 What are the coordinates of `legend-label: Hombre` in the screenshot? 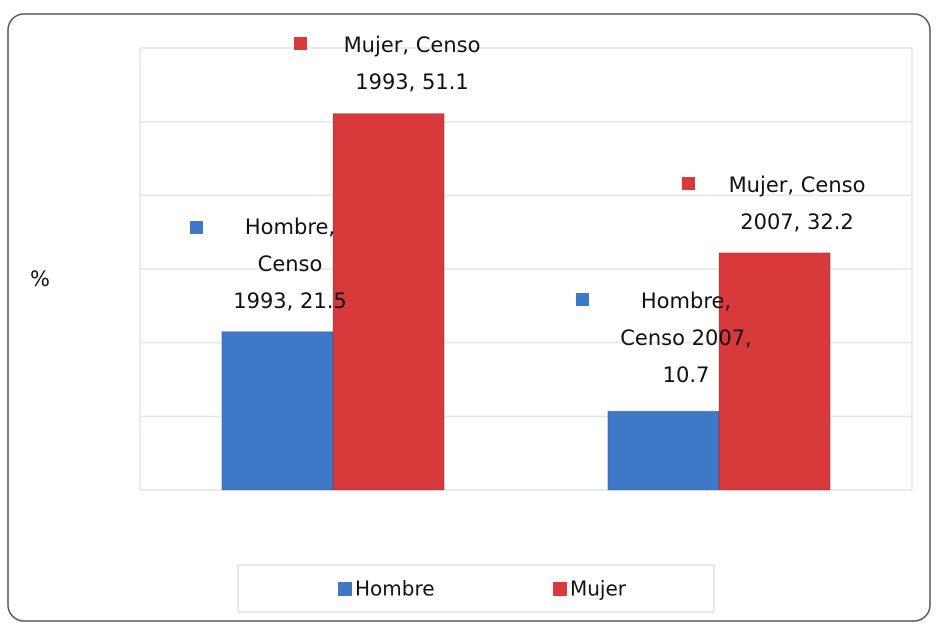 It's located at (395, 589).